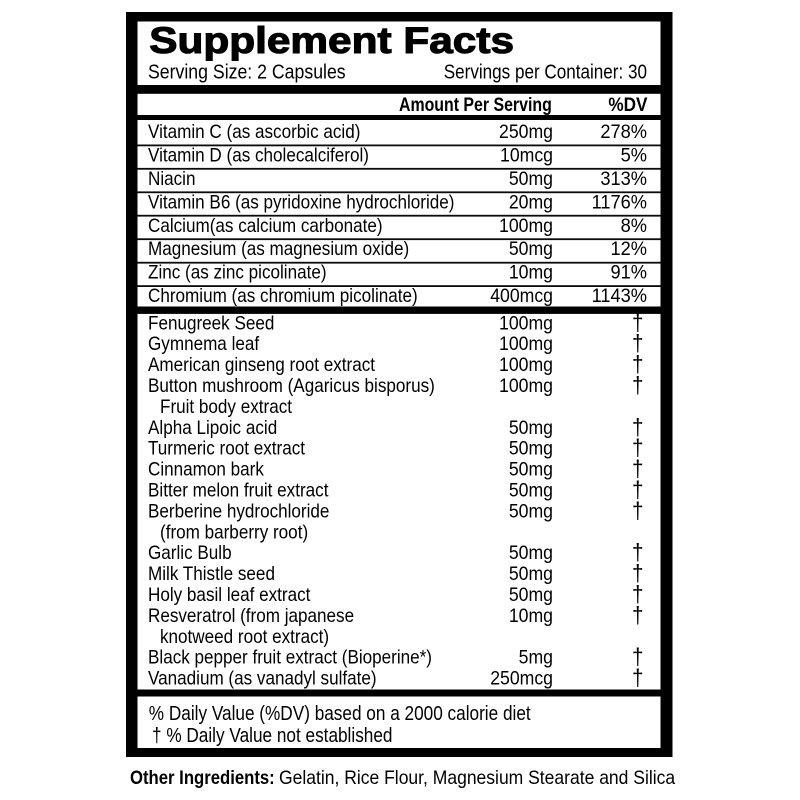 Image resolution: width=800 pixels, height=800 pixels. I want to click on svg-text:Black pepper fruit extract (Bi: Black pepper fruit extract (Bioperine*), so click(290, 657).